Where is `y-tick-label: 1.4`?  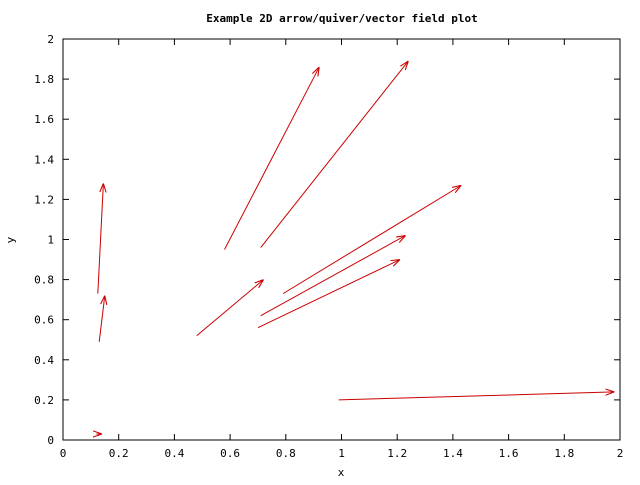
y-tick-label: 1.4 is located at coordinates (44, 159).